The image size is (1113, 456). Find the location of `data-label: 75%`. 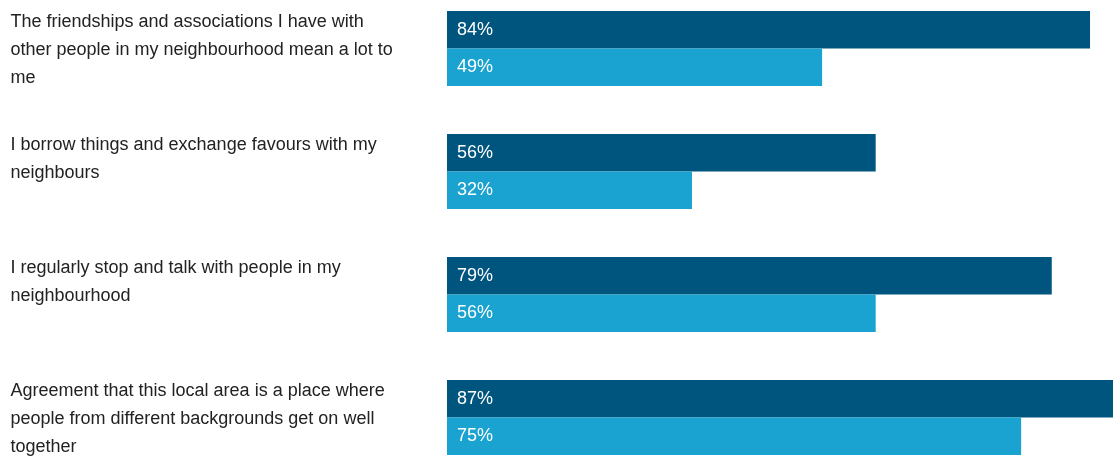

data-label: 75% is located at coordinates (475, 435).